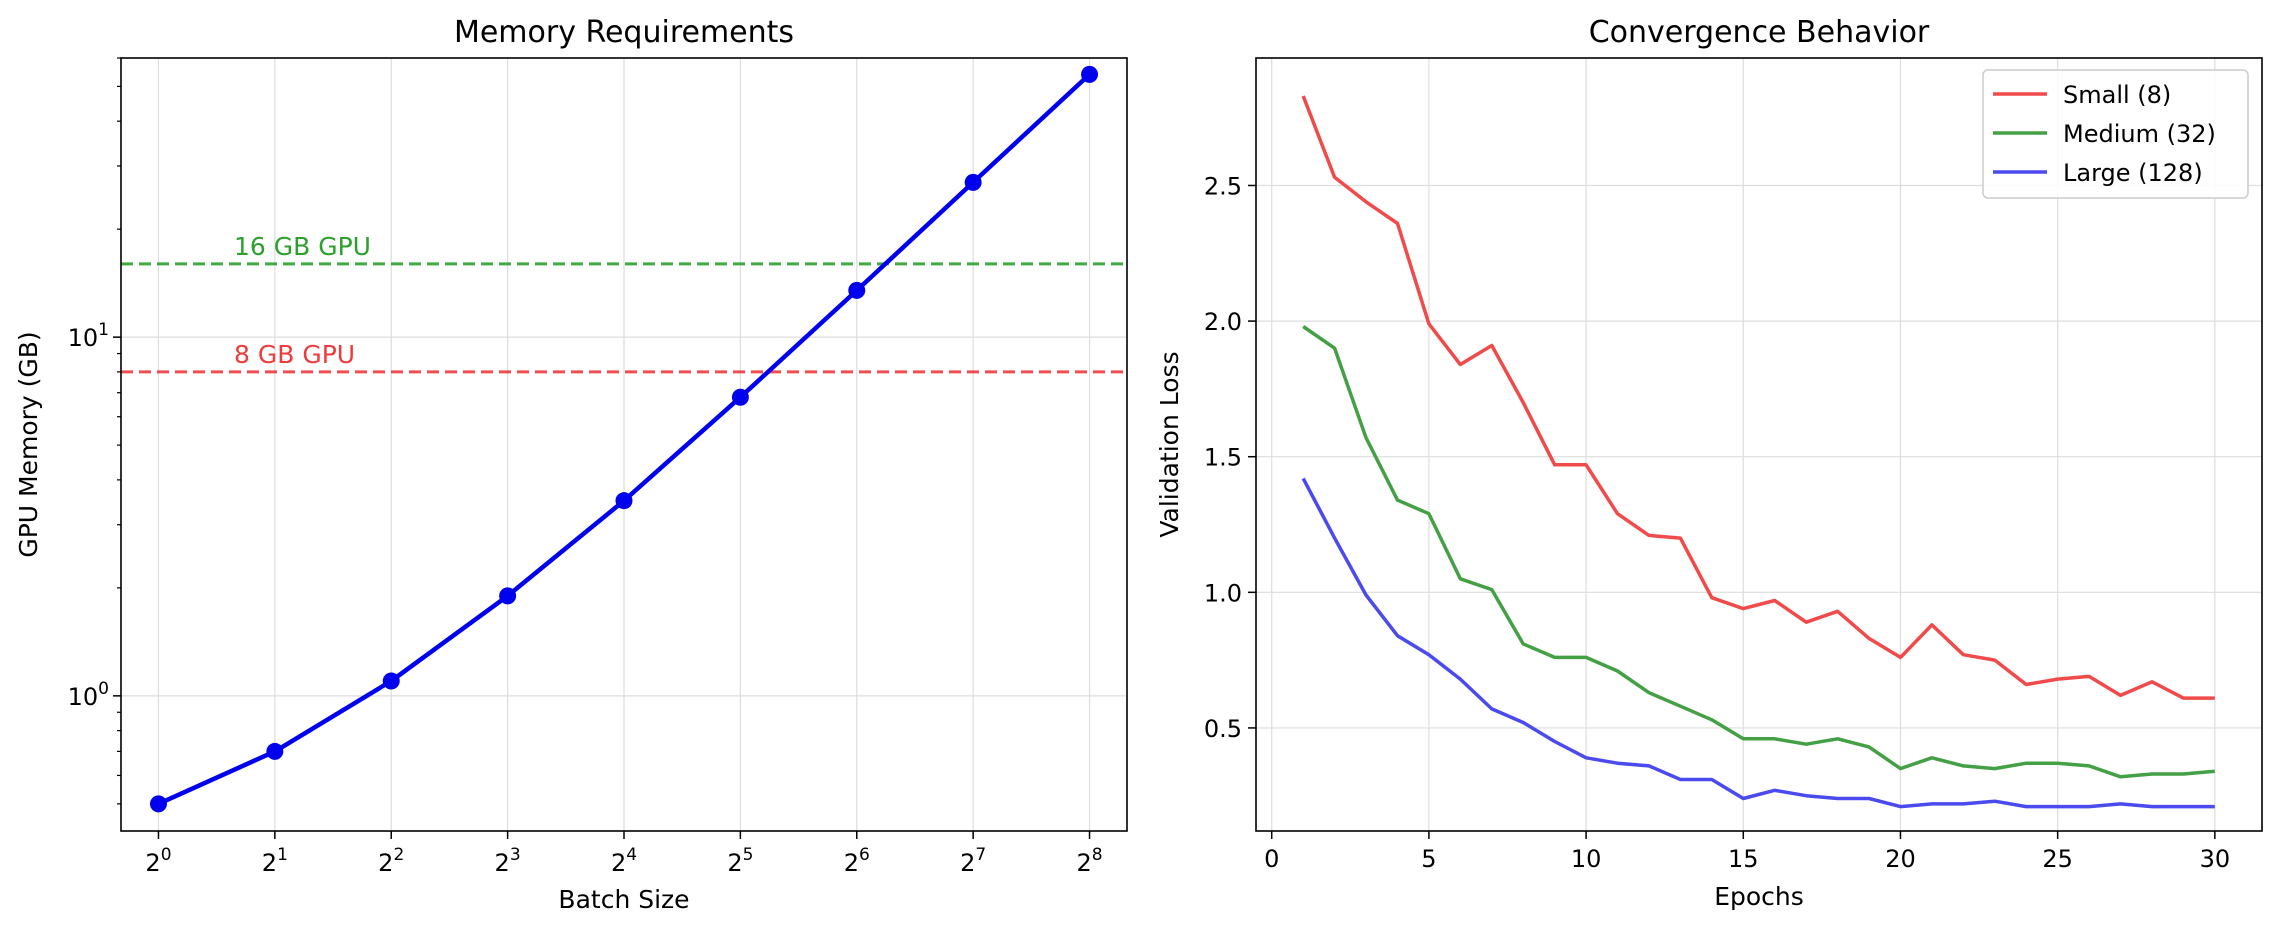  What do you see at coordinates (166, 855) in the screenshot?
I see `x-tick-label-exp: 0` at bounding box center [166, 855].